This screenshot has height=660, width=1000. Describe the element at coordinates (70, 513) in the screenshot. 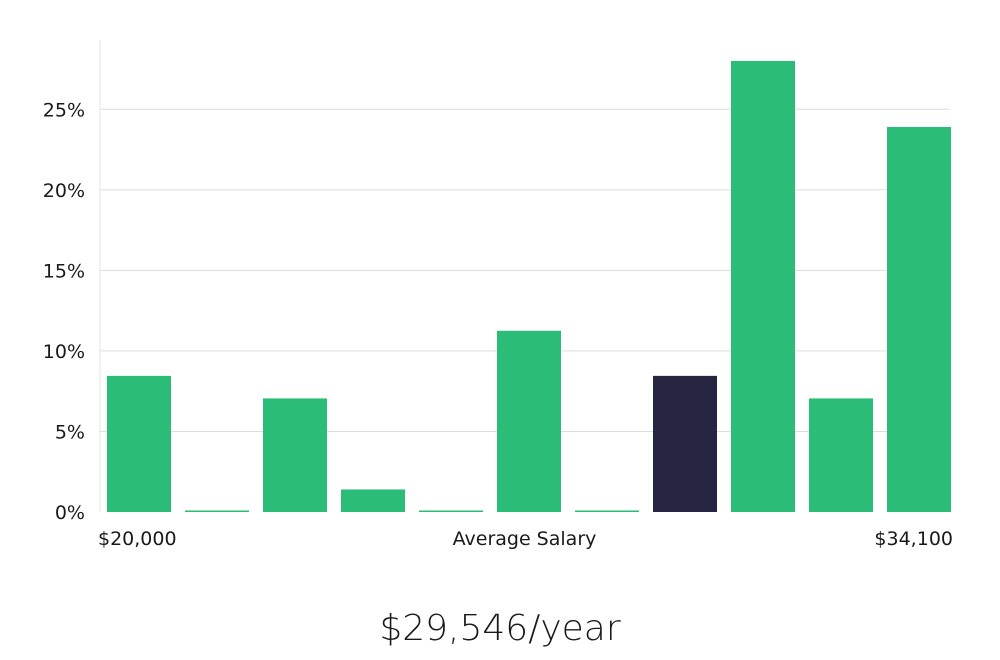

I see `y-tick-label: 0%` at that location.